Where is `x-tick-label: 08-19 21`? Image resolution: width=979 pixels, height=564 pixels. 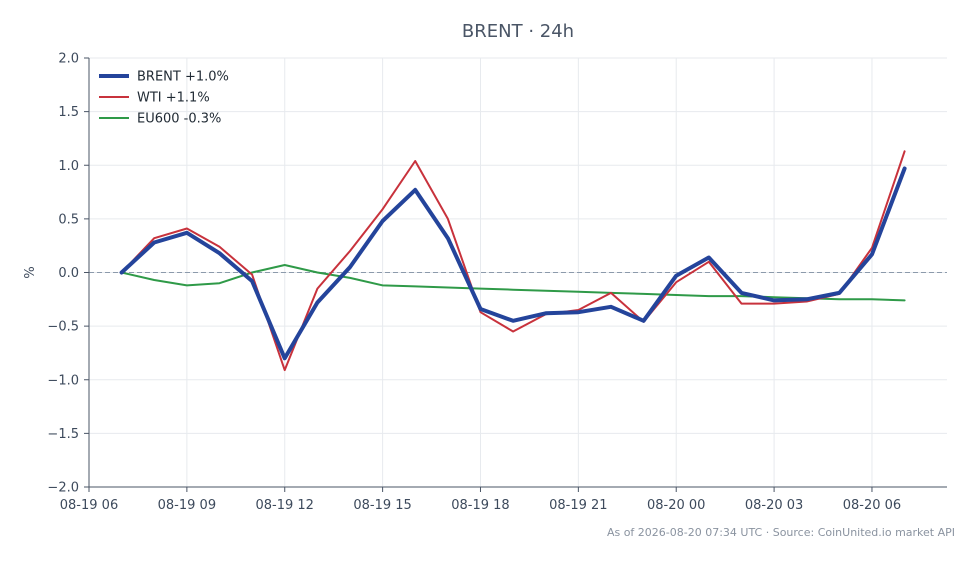
x-tick-label: 08-19 21 is located at coordinates (578, 505).